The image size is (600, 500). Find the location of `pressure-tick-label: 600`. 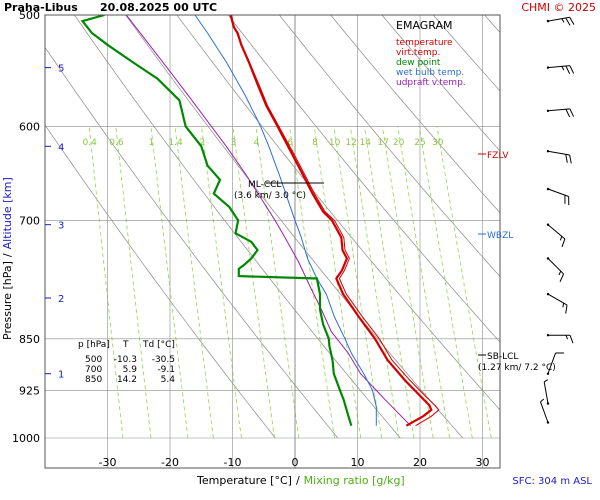

pressure-tick-label: 600 is located at coordinates (29, 126).